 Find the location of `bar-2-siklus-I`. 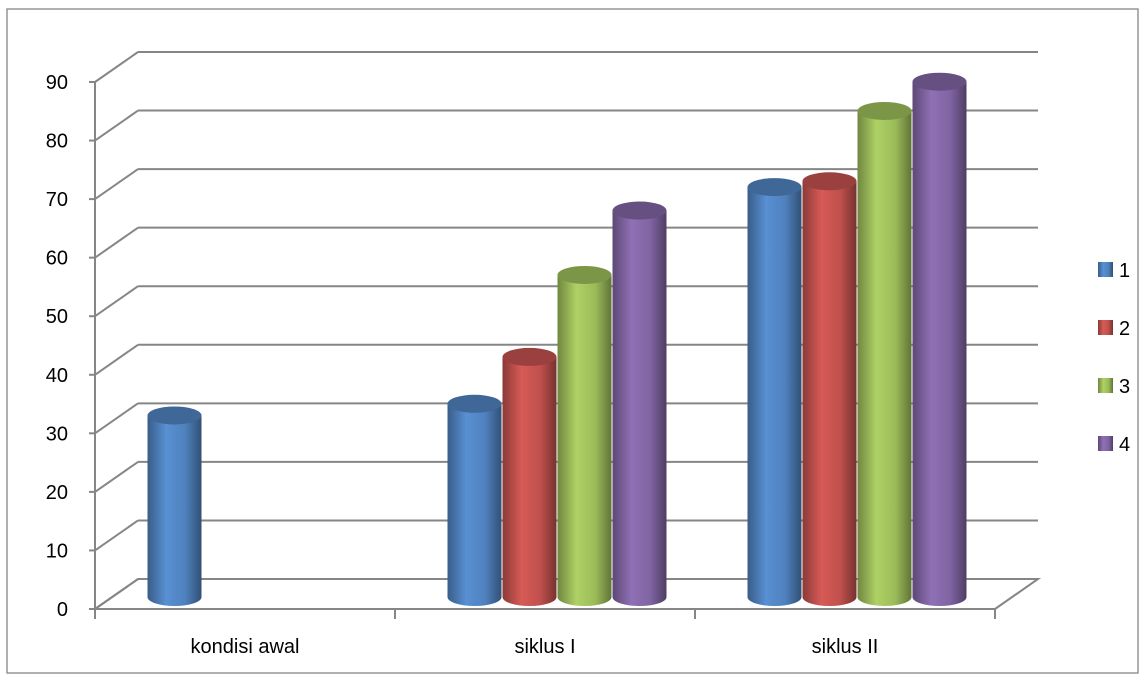

bar-2-siklus-I is located at coordinates (529, 476).